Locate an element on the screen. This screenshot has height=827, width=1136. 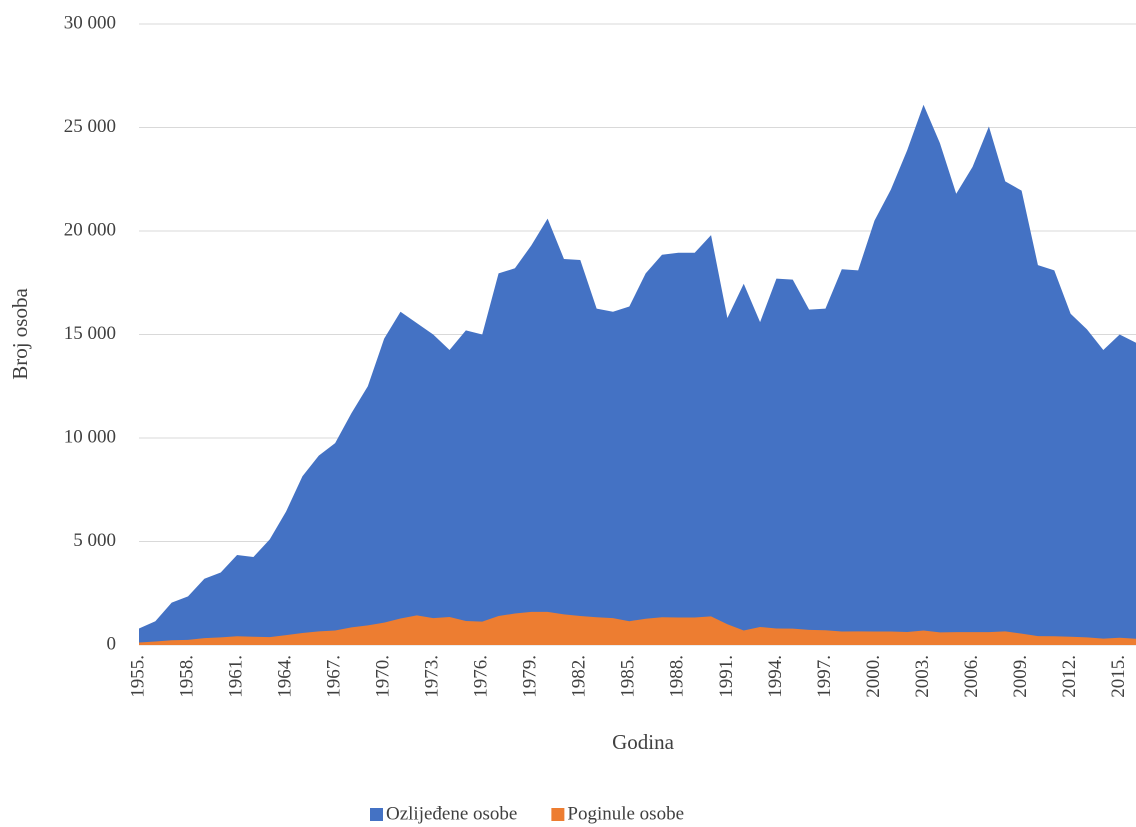
x-tick-label: 1958. is located at coordinates (186, 676).